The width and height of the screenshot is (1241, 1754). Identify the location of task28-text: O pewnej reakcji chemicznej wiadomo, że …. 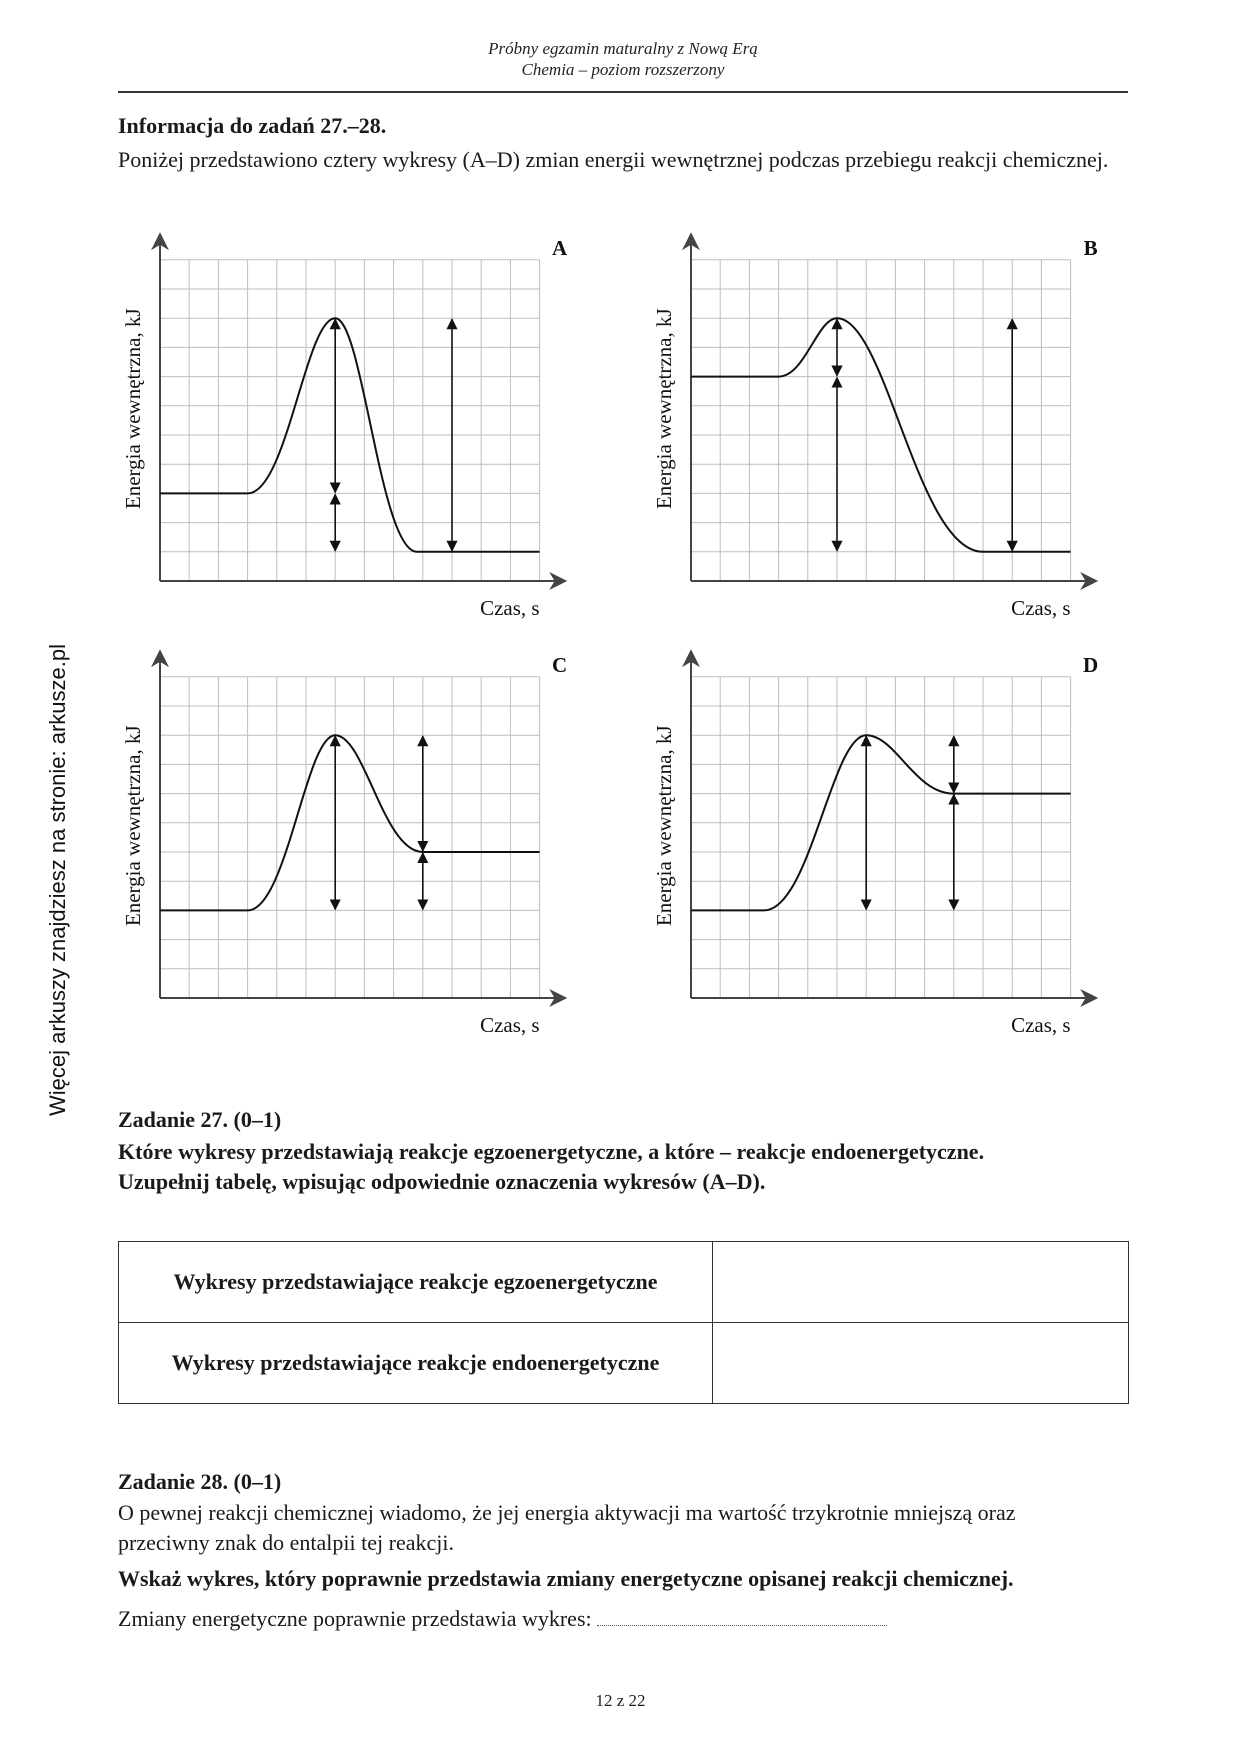
(567, 1527).